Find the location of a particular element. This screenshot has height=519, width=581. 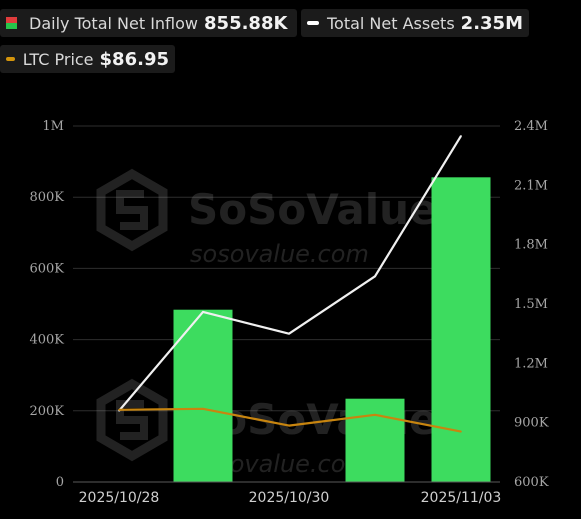

legend-price-value: $86.95 is located at coordinates (134, 59).